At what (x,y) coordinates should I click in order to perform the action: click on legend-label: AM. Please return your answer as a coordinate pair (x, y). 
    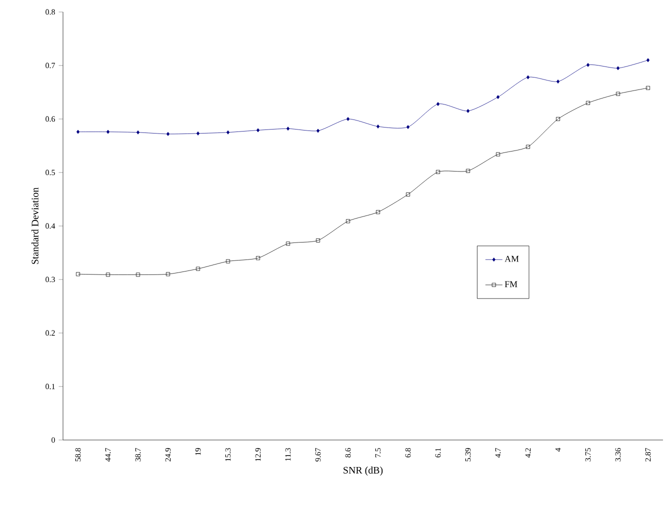
    Looking at the image, I should click on (511, 259).